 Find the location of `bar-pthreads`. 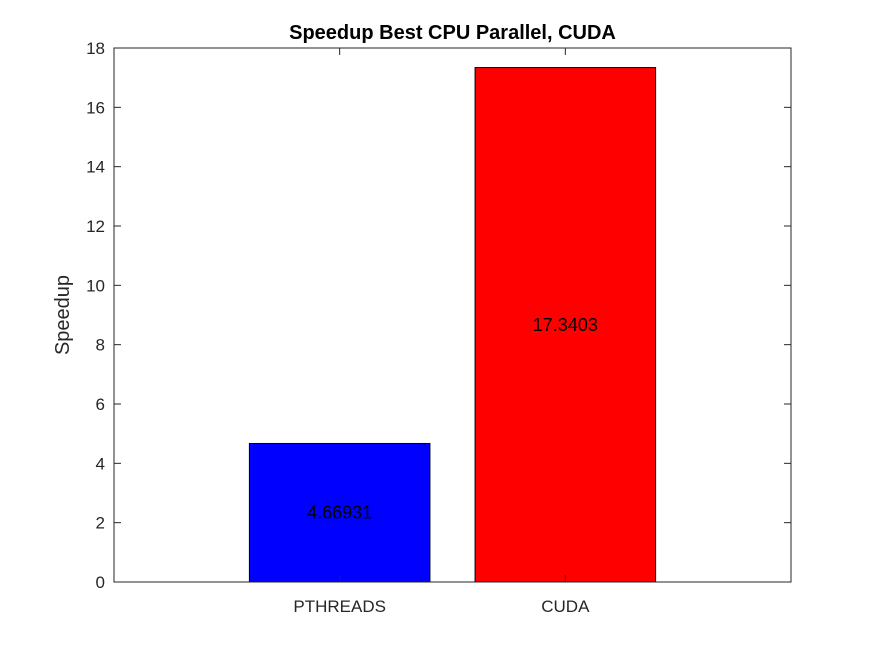

bar-pthreads is located at coordinates (339, 512).